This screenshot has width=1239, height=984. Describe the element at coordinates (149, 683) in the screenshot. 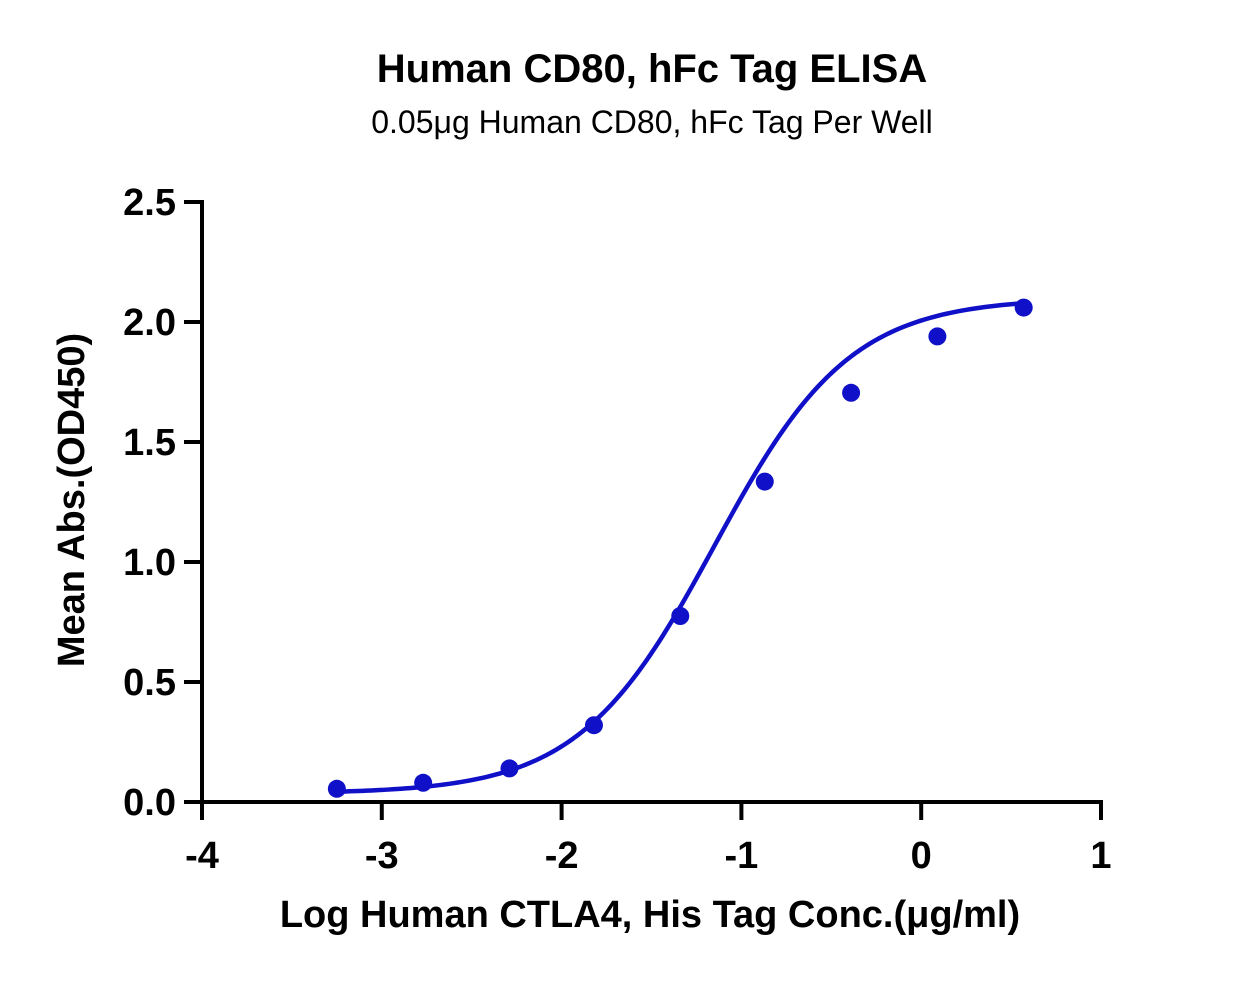

I see `y-tick-label: 0.5` at that location.